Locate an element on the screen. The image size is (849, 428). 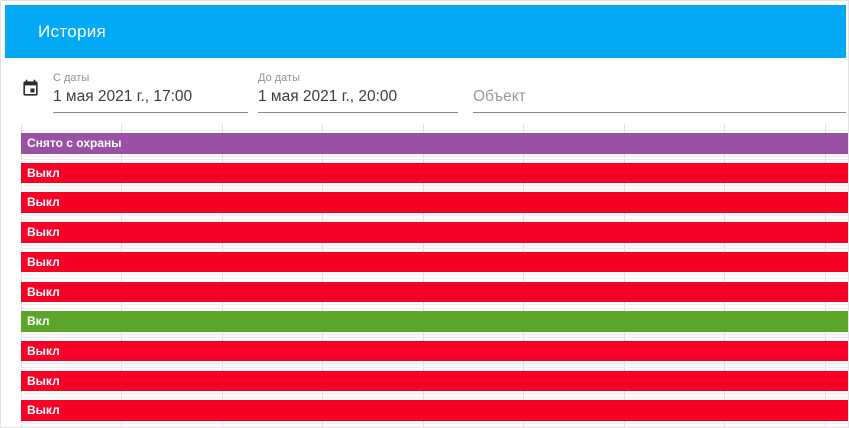
from-date-field: С даты is located at coordinates (150, 92).